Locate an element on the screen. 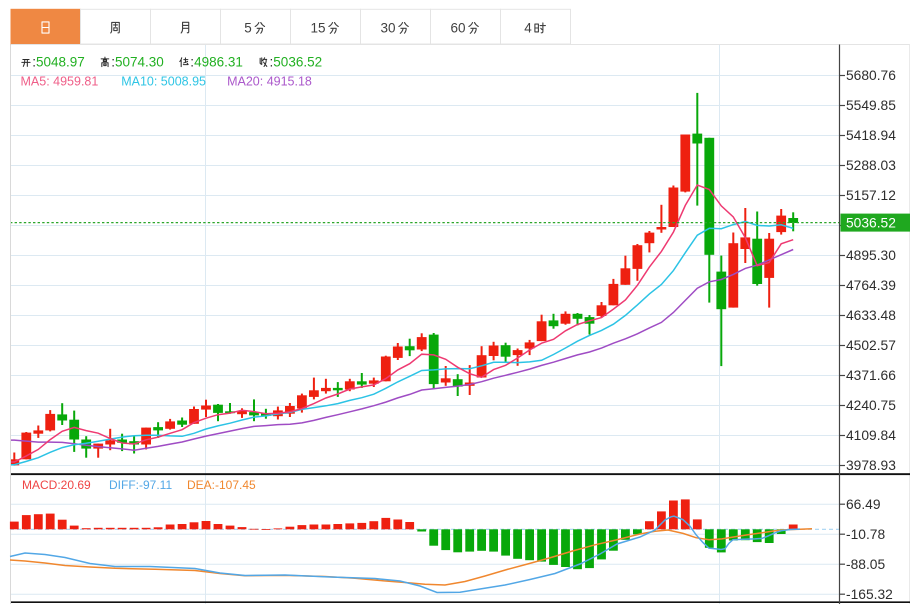 The height and width of the screenshot is (611, 916). svg-text: 66.49 is located at coordinates (863, 504).